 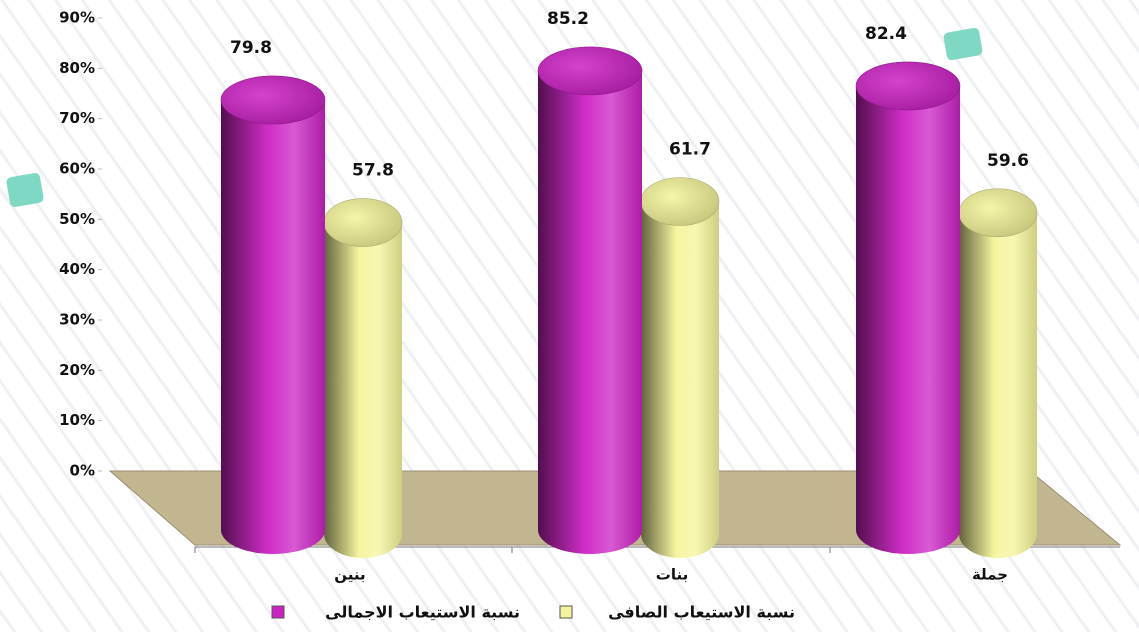 What do you see at coordinates (251, 48) in the screenshot?
I see `data-label: 79.8` at bounding box center [251, 48].